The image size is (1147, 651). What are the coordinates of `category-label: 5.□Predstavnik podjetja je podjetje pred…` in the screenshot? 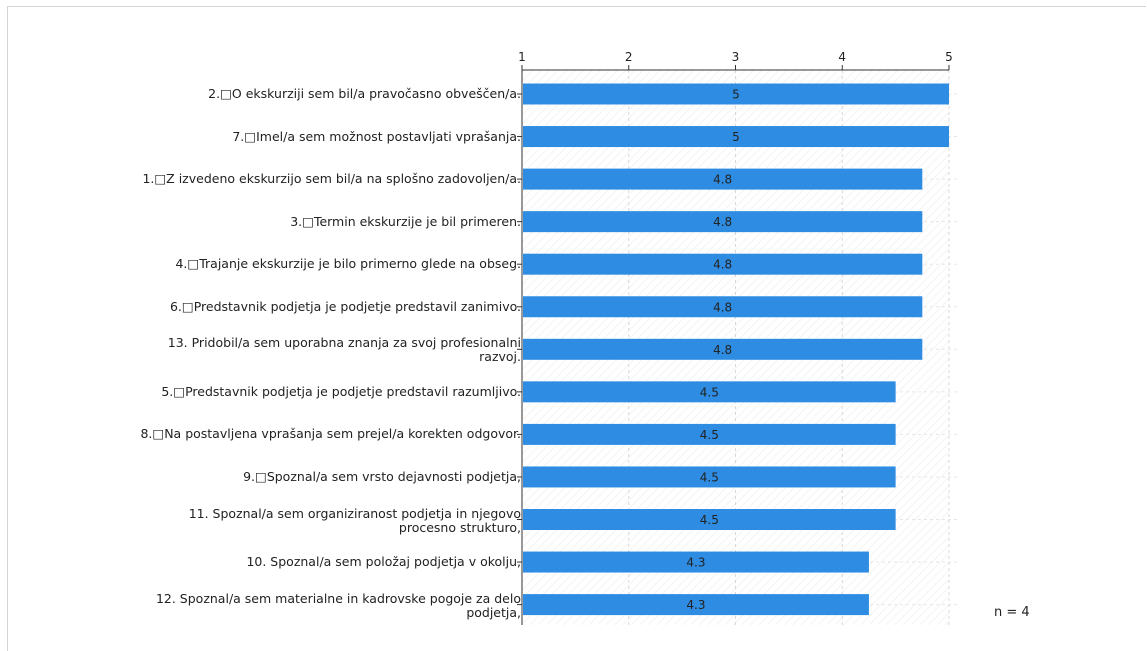 It's located at (341, 391).